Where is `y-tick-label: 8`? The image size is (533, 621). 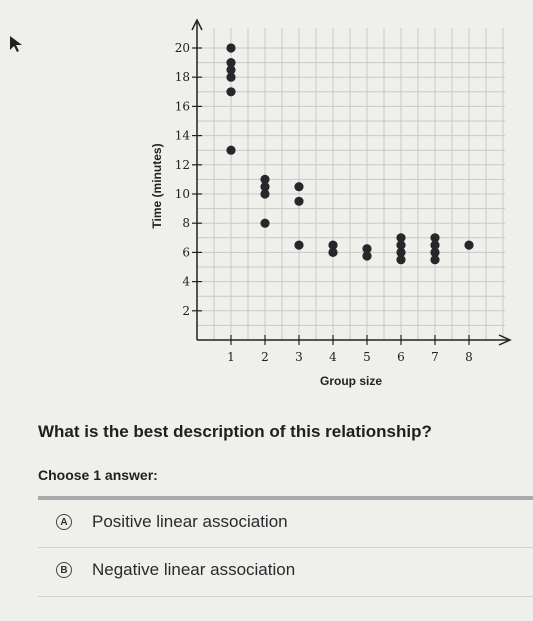 y-tick-label: 8 is located at coordinates (186, 223).